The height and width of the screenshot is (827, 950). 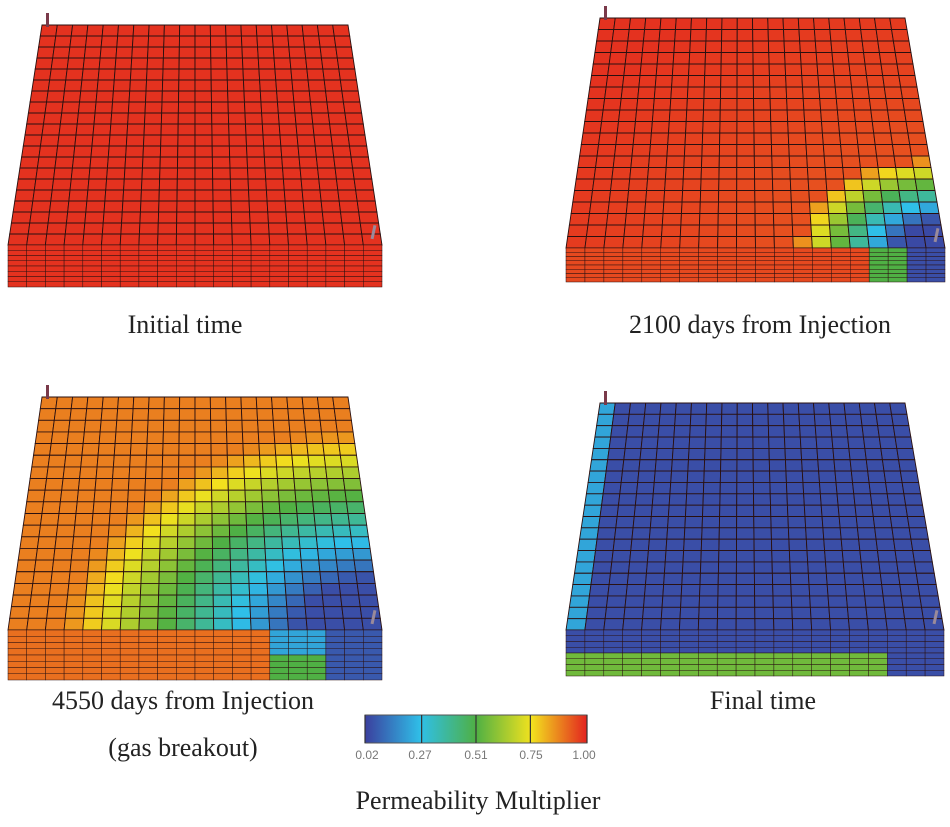 I want to click on top-surface, so click(x=755, y=133).